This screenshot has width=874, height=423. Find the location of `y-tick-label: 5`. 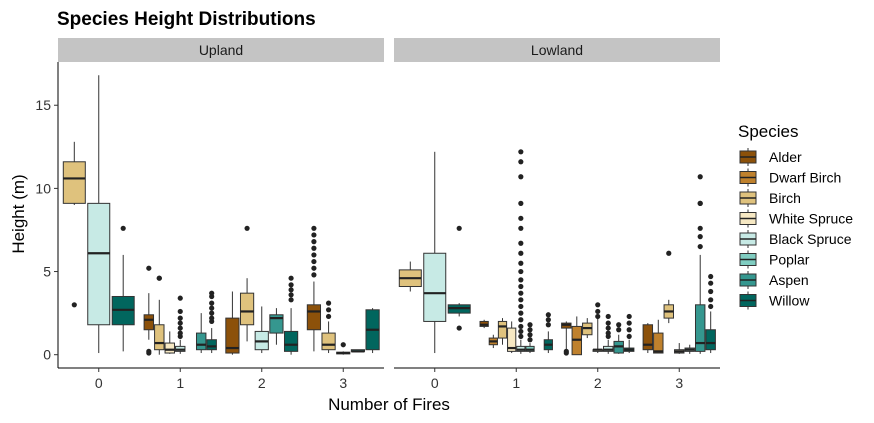

y-tick-label: 5 is located at coordinates (47, 272).